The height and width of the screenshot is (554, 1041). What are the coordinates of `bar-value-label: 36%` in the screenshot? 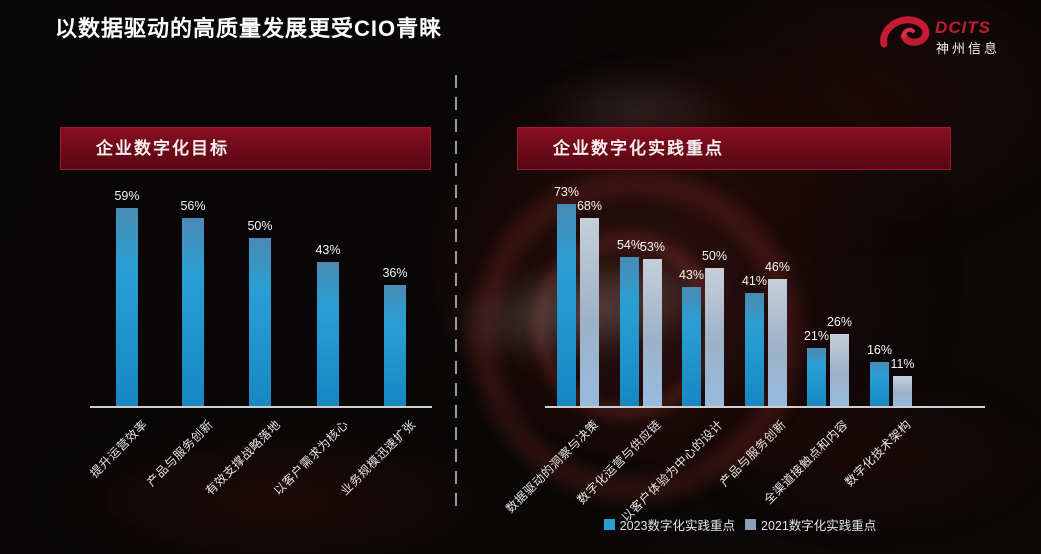 It's located at (395, 273).